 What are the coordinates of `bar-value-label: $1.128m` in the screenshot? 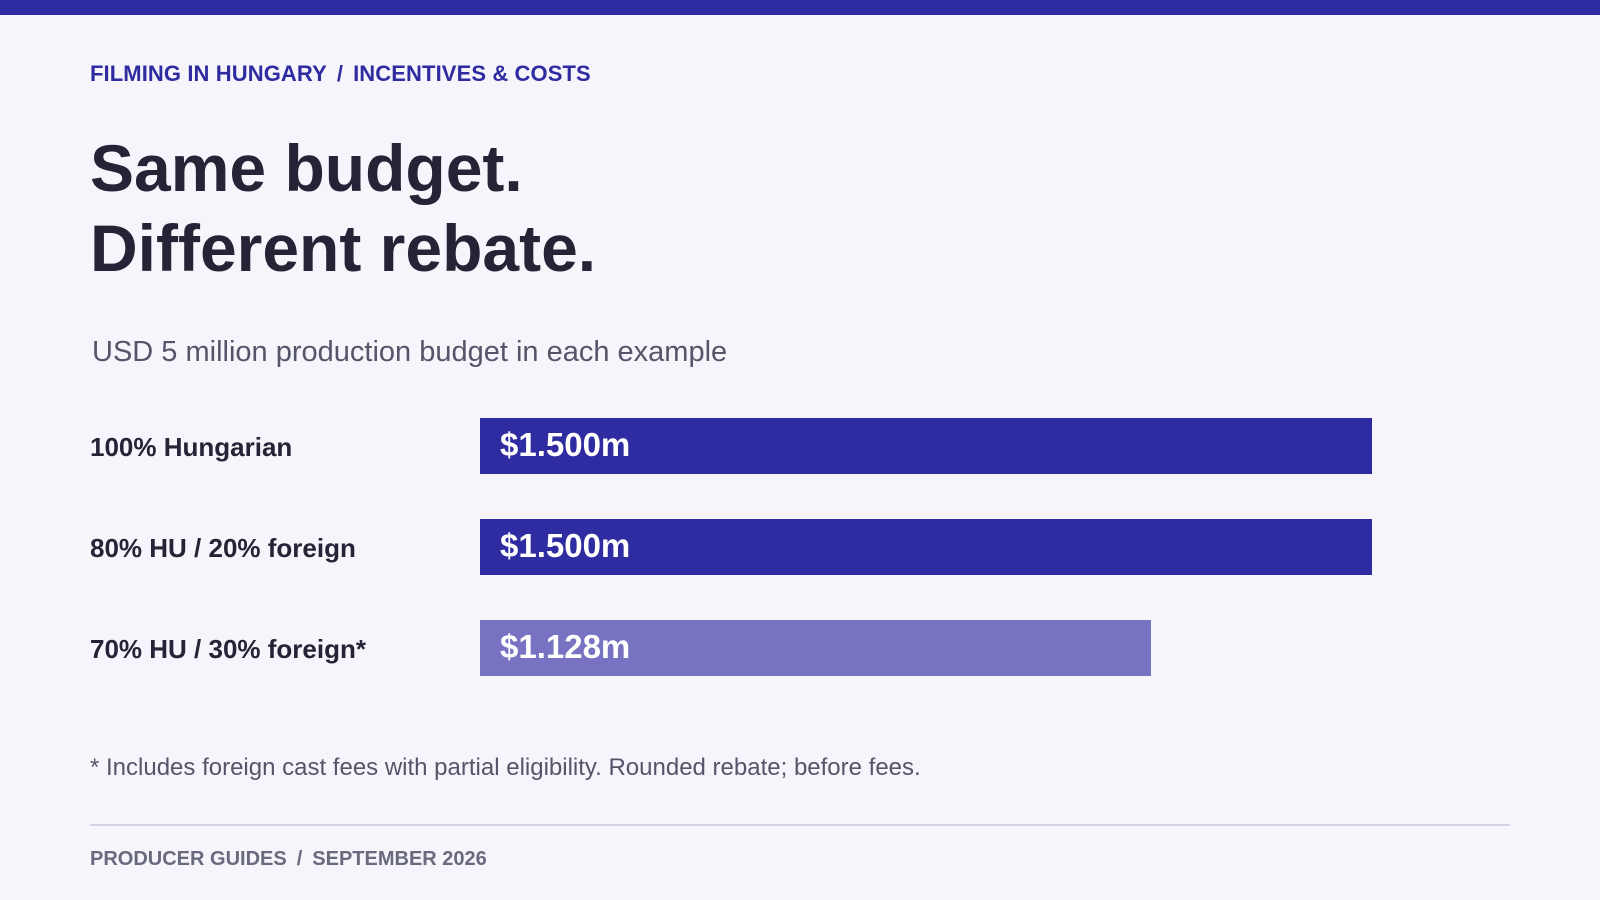 It's located at (565, 646).